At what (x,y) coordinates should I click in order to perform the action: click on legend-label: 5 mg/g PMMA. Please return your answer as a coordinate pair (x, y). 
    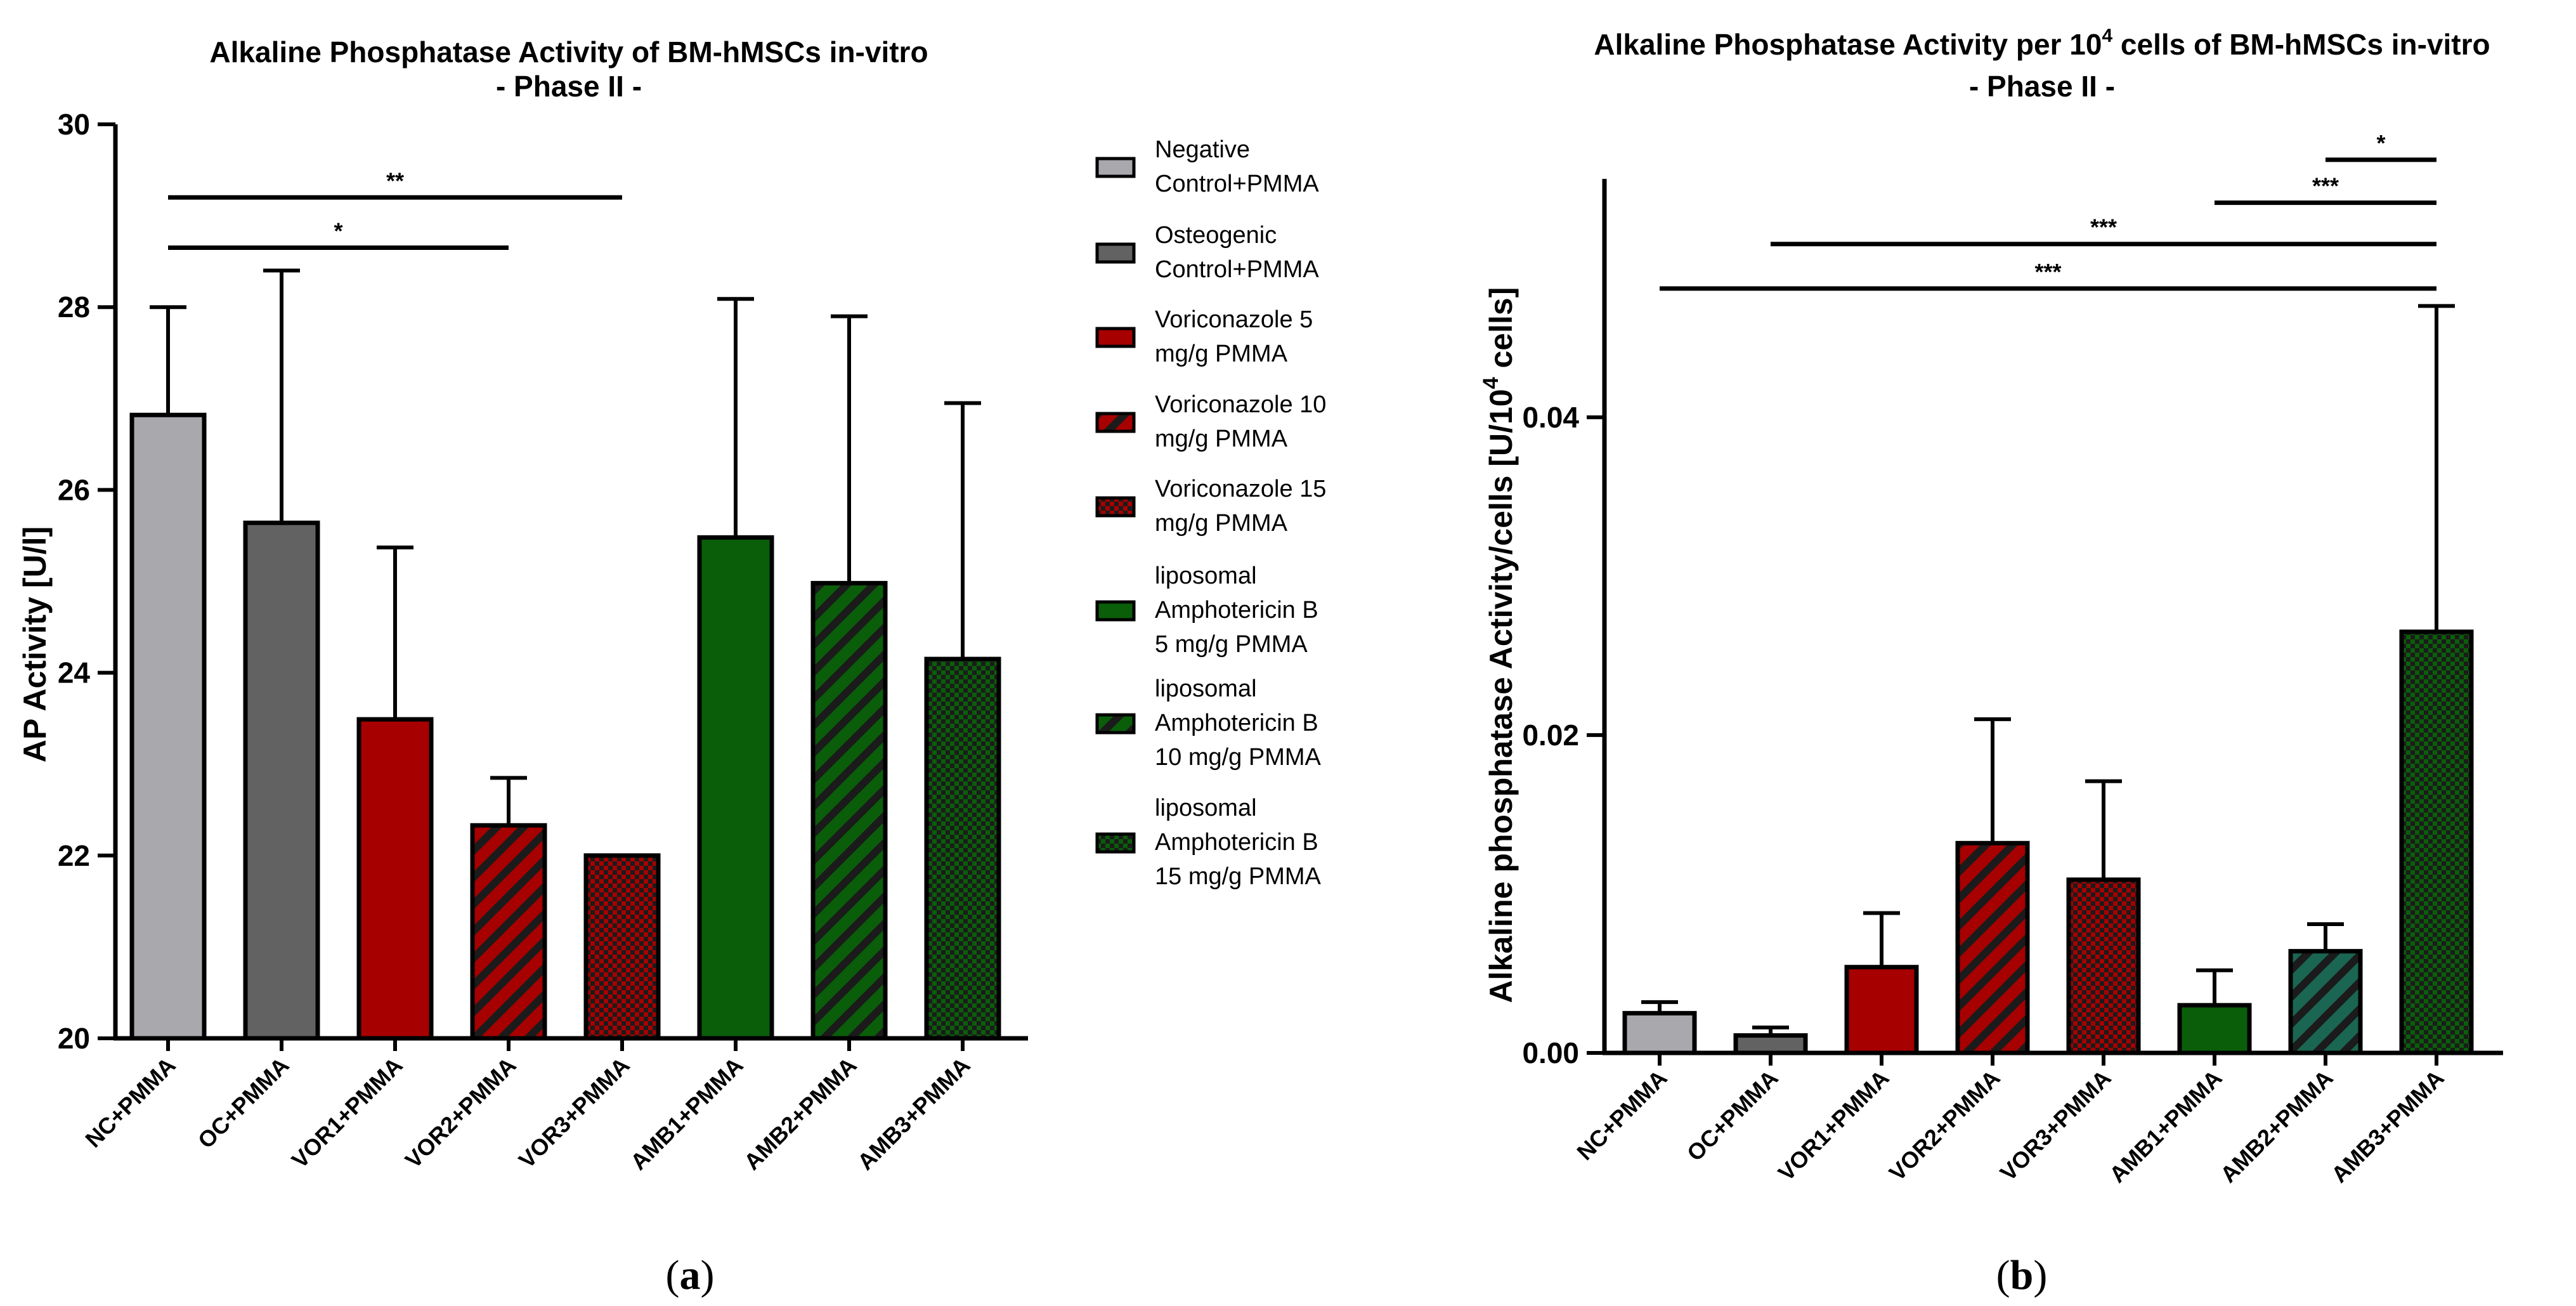
    Looking at the image, I should click on (1232, 644).